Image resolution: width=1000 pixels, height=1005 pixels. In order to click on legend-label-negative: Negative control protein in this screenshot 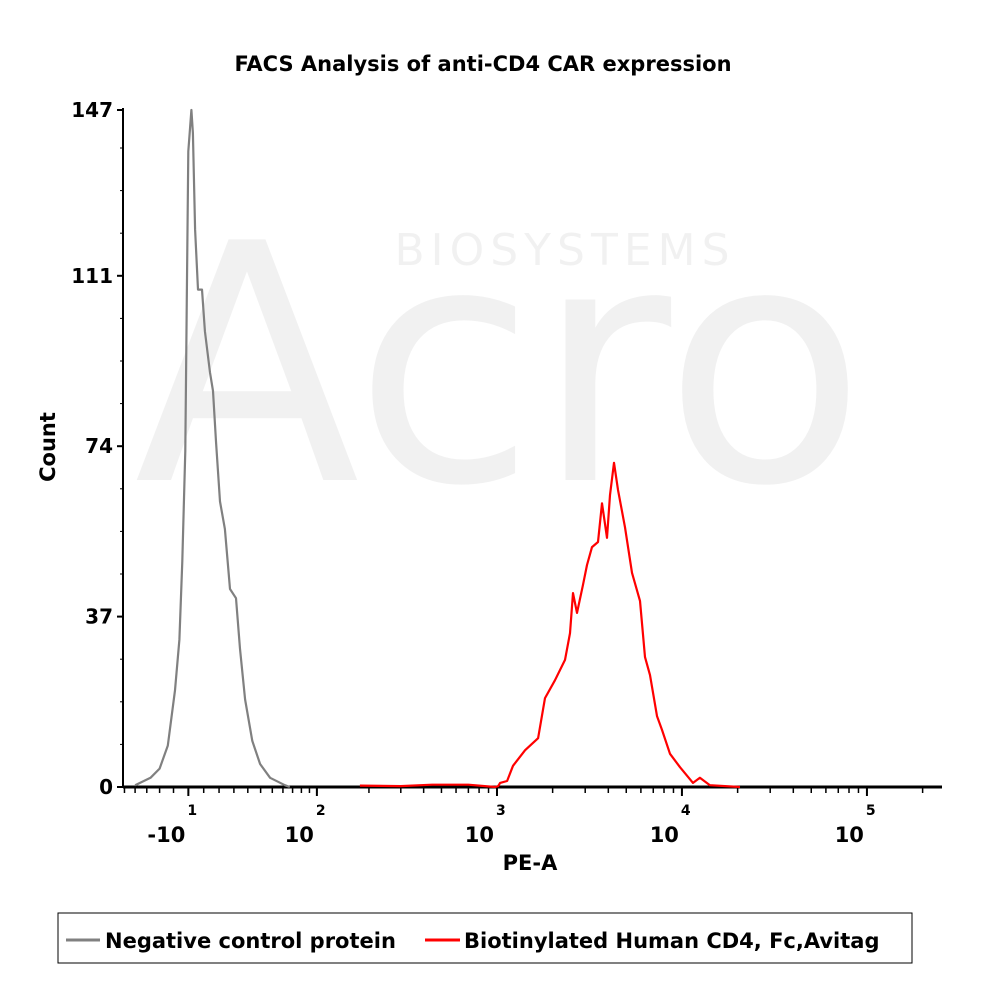, I will do `click(250, 941)`.